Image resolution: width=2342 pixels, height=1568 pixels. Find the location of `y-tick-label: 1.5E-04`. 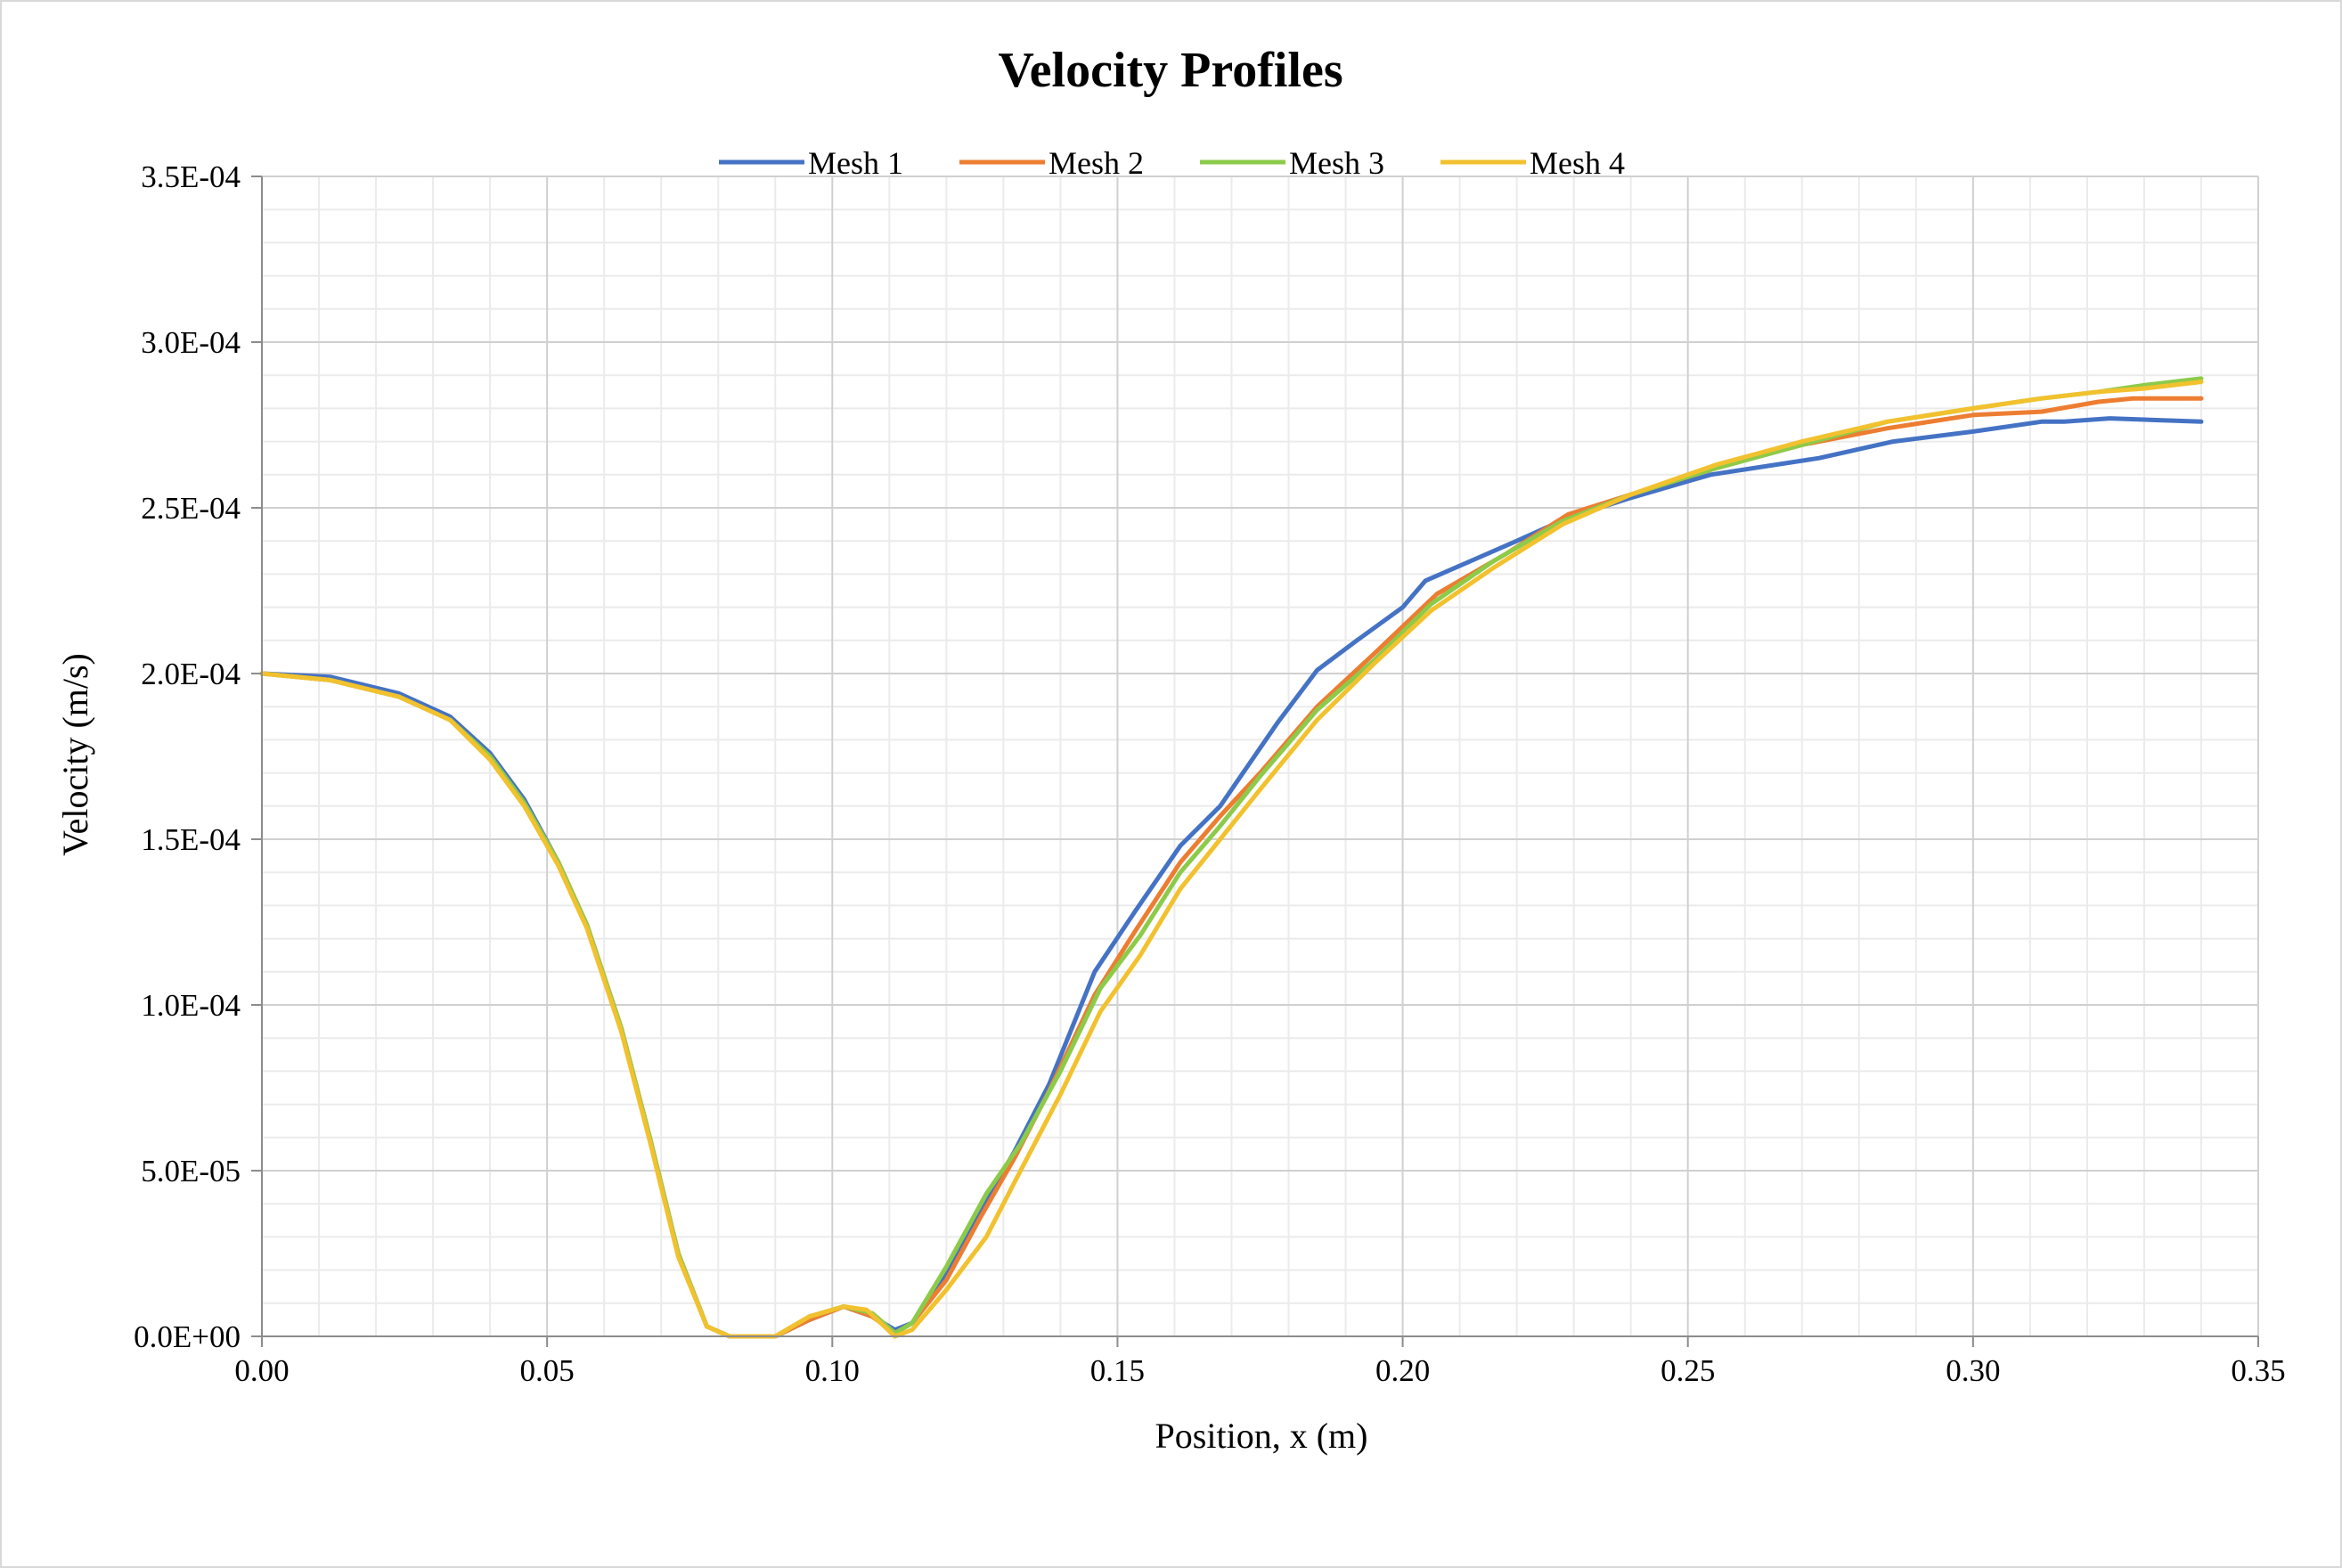

y-tick-label: 1.5E-04 is located at coordinates (191, 839).